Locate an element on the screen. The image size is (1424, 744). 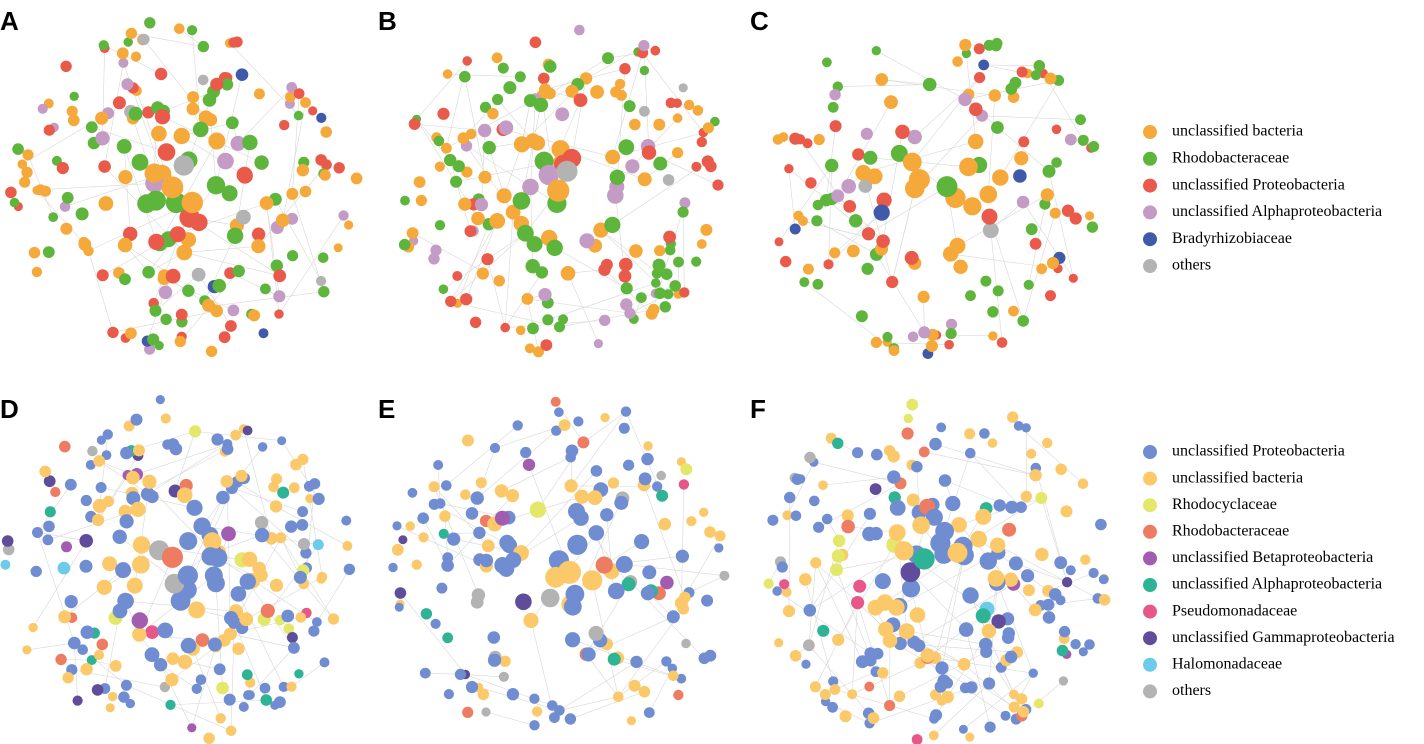
panel-label: E is located at coordinates (386, 409).